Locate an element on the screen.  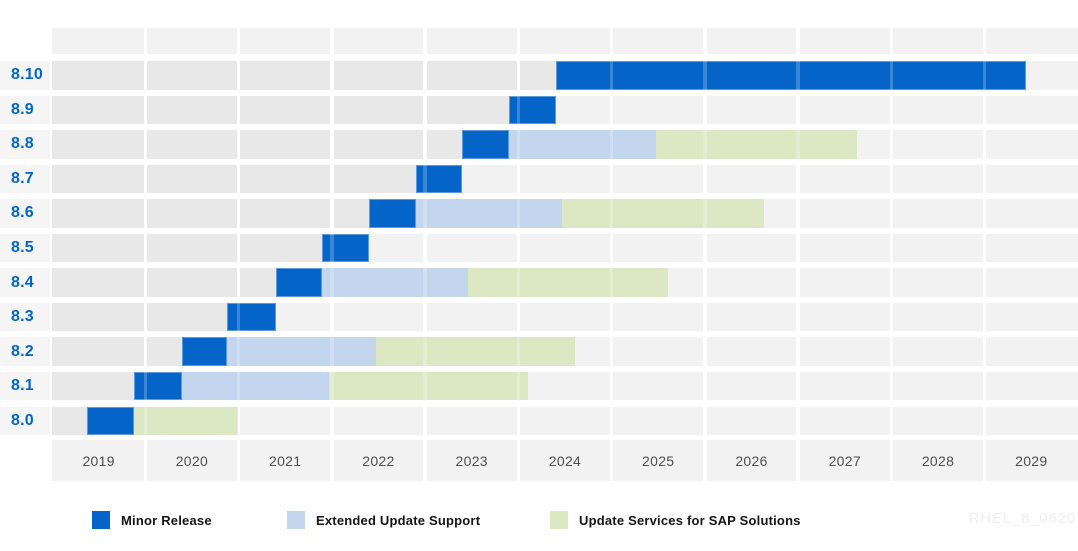
x-axis-tick-label: 2021 is located at coordinates (285, 460).